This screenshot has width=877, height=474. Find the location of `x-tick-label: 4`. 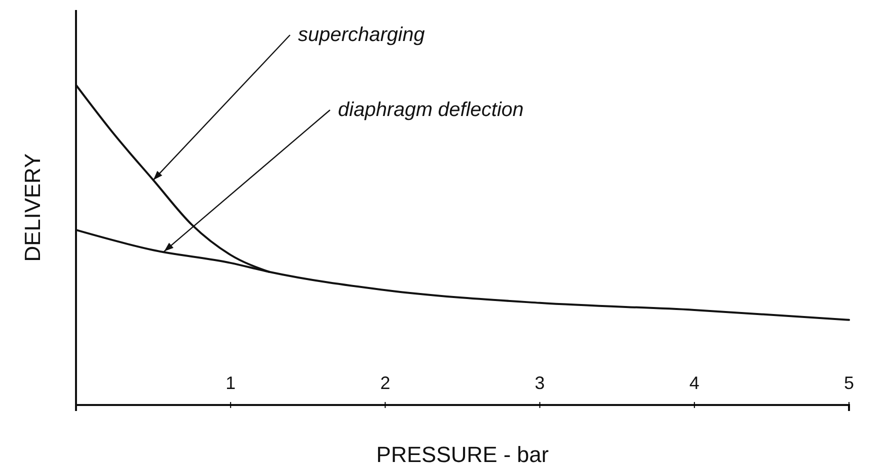

x-tick-label: 4 is located at coordinates (694, 382).